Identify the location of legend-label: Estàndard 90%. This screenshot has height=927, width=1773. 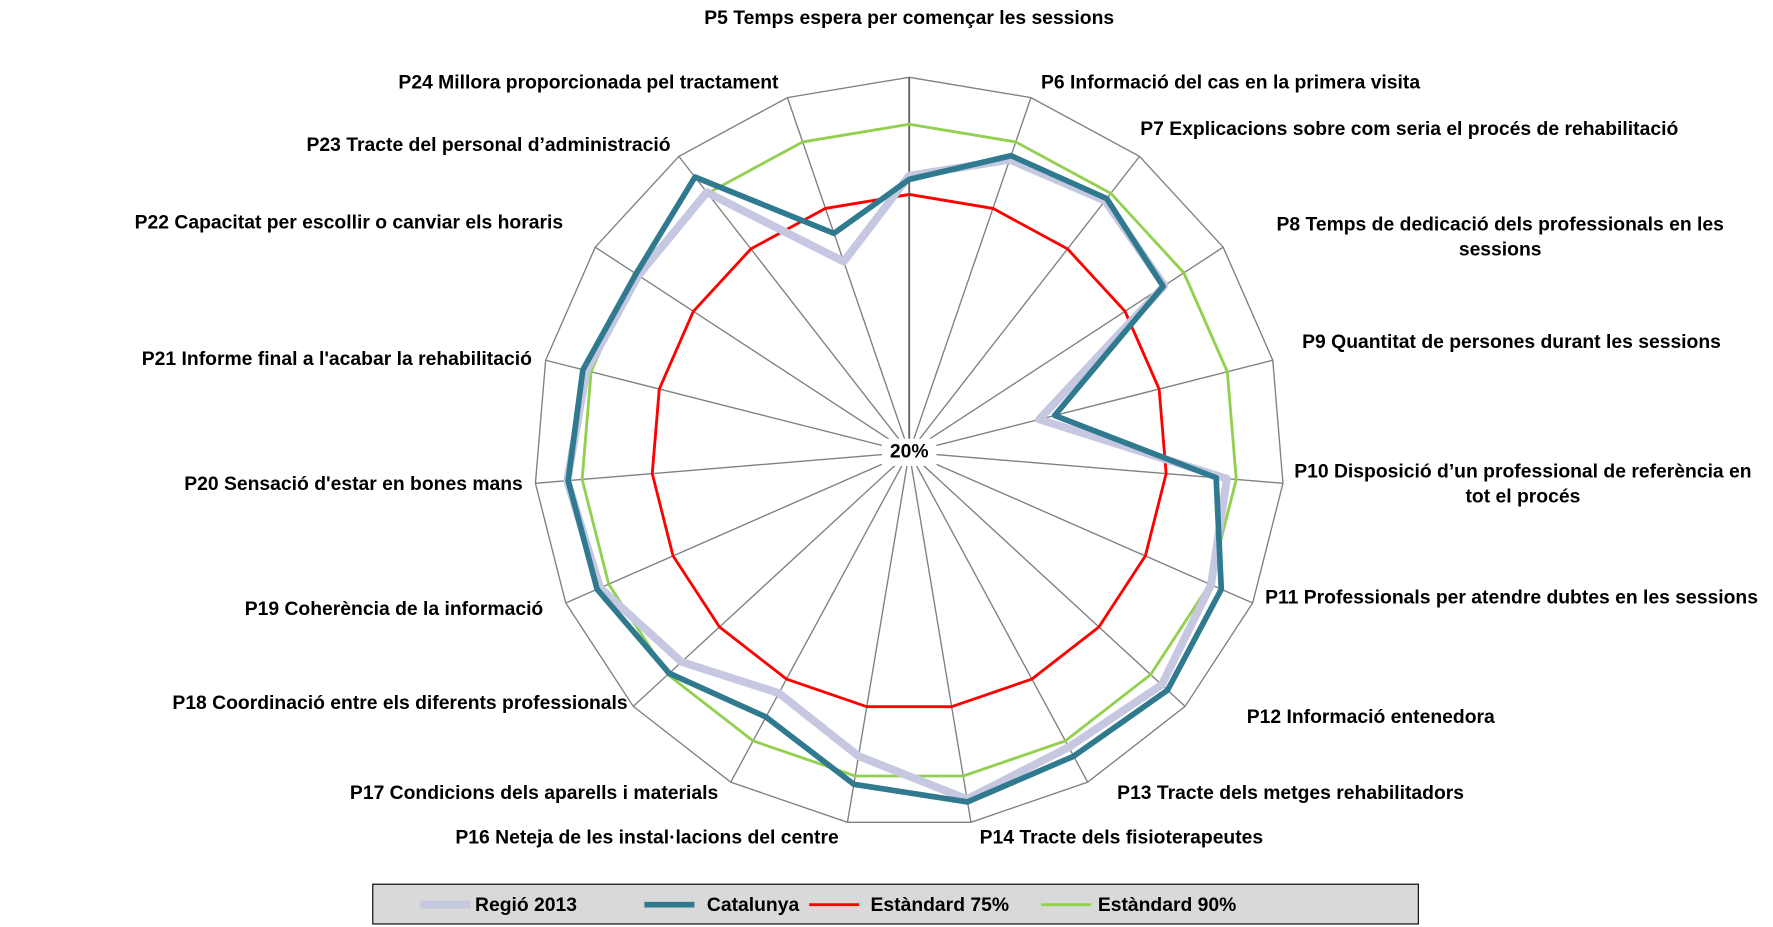
(1167, 905).